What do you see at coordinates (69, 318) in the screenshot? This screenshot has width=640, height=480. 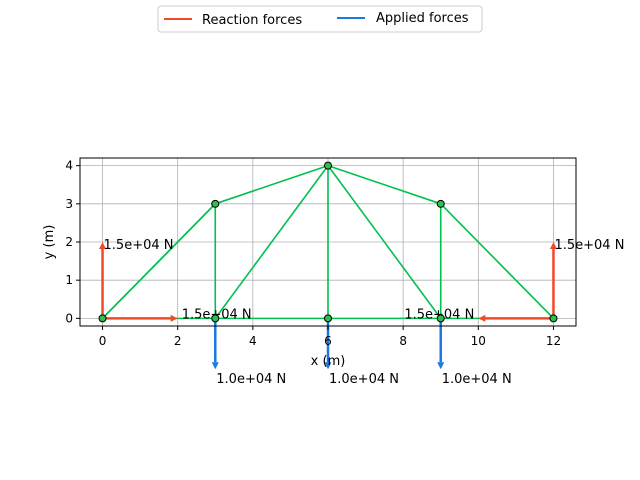 I see `y-tick-label: 0` at bounding box center [69, 318].